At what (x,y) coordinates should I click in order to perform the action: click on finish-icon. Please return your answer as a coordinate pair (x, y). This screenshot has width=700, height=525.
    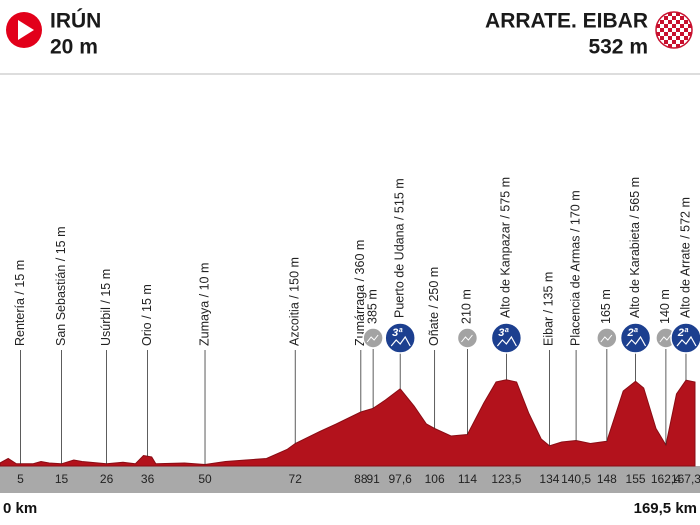
    Looking at the image, I should click on (674, 30).